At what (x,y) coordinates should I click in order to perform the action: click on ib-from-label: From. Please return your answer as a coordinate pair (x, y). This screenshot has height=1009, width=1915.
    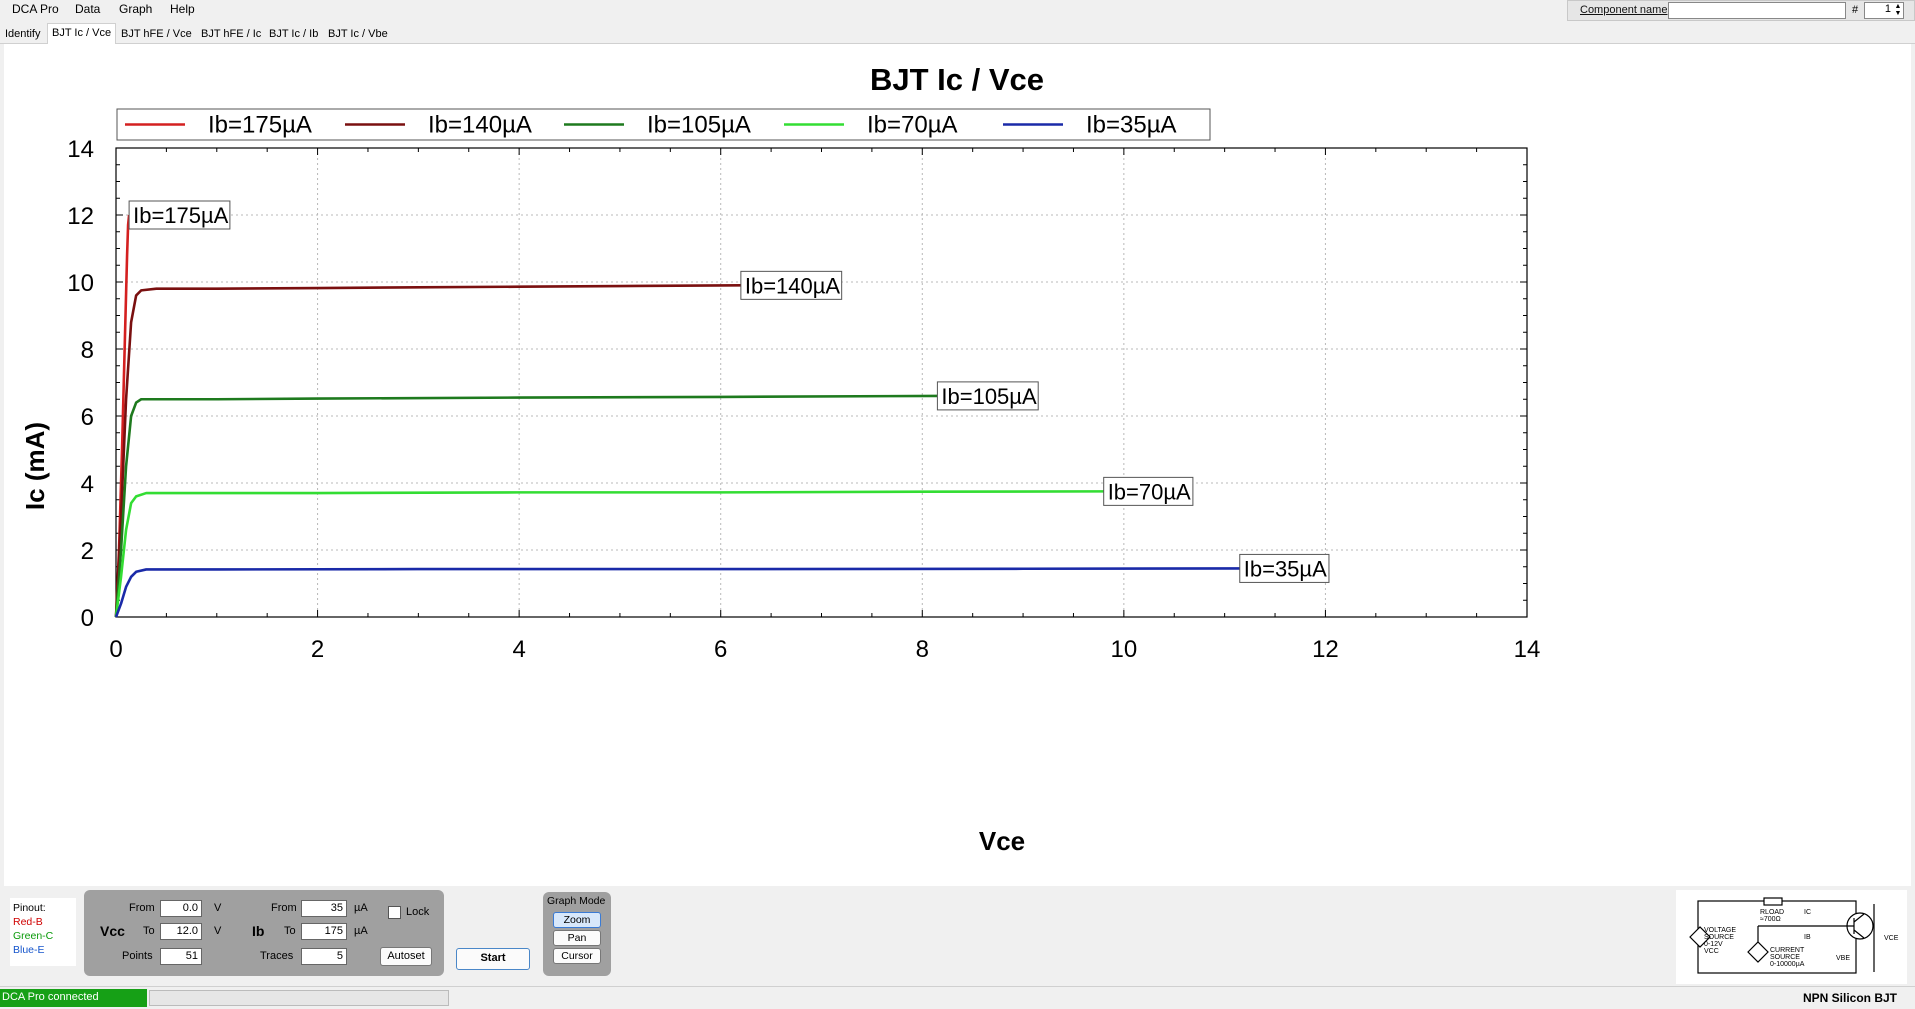
    Looking at the image, I should click on (284, 908).